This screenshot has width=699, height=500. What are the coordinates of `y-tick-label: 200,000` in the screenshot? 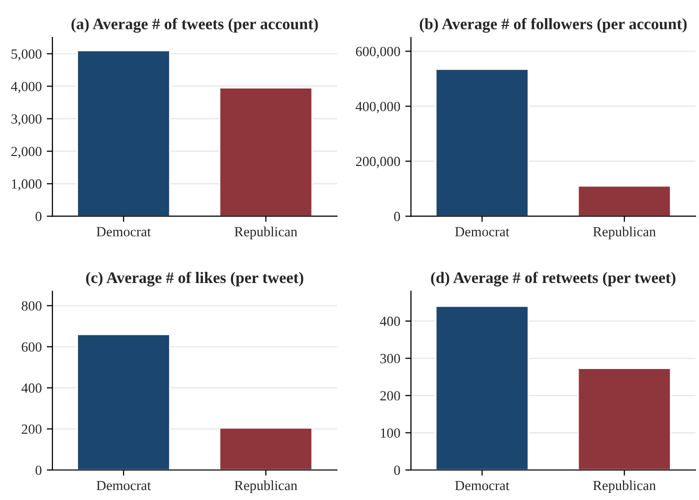 It's located at (378, 162).